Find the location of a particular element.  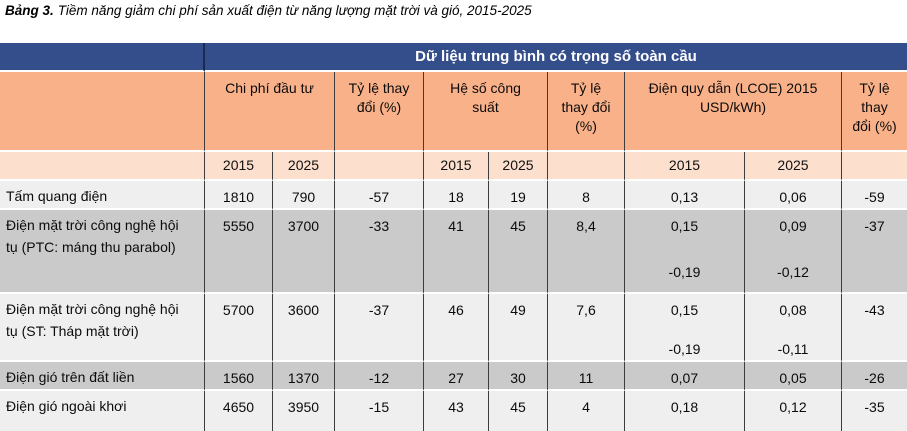

corner-cell is located at coordinates (102, 57).